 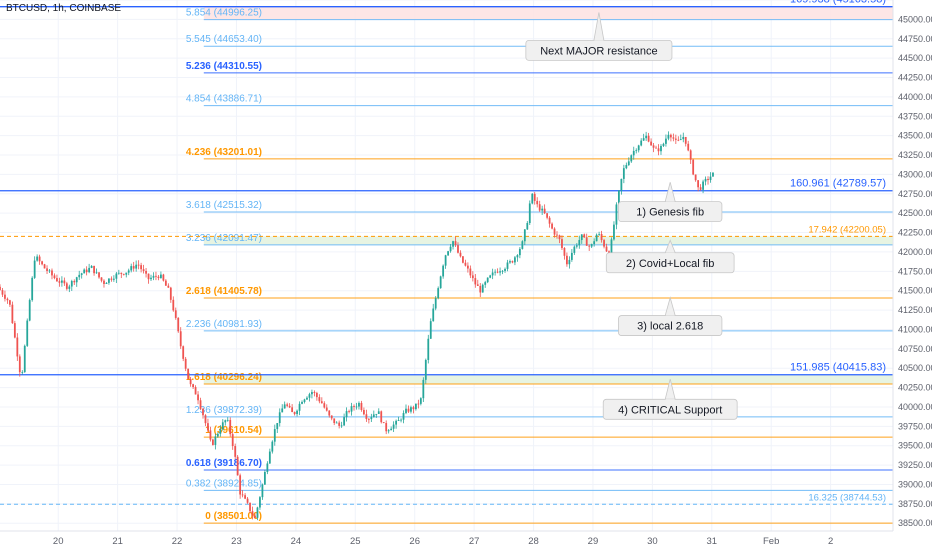 I want to click on x-tick-label: 20, so click(x=58, y=541).